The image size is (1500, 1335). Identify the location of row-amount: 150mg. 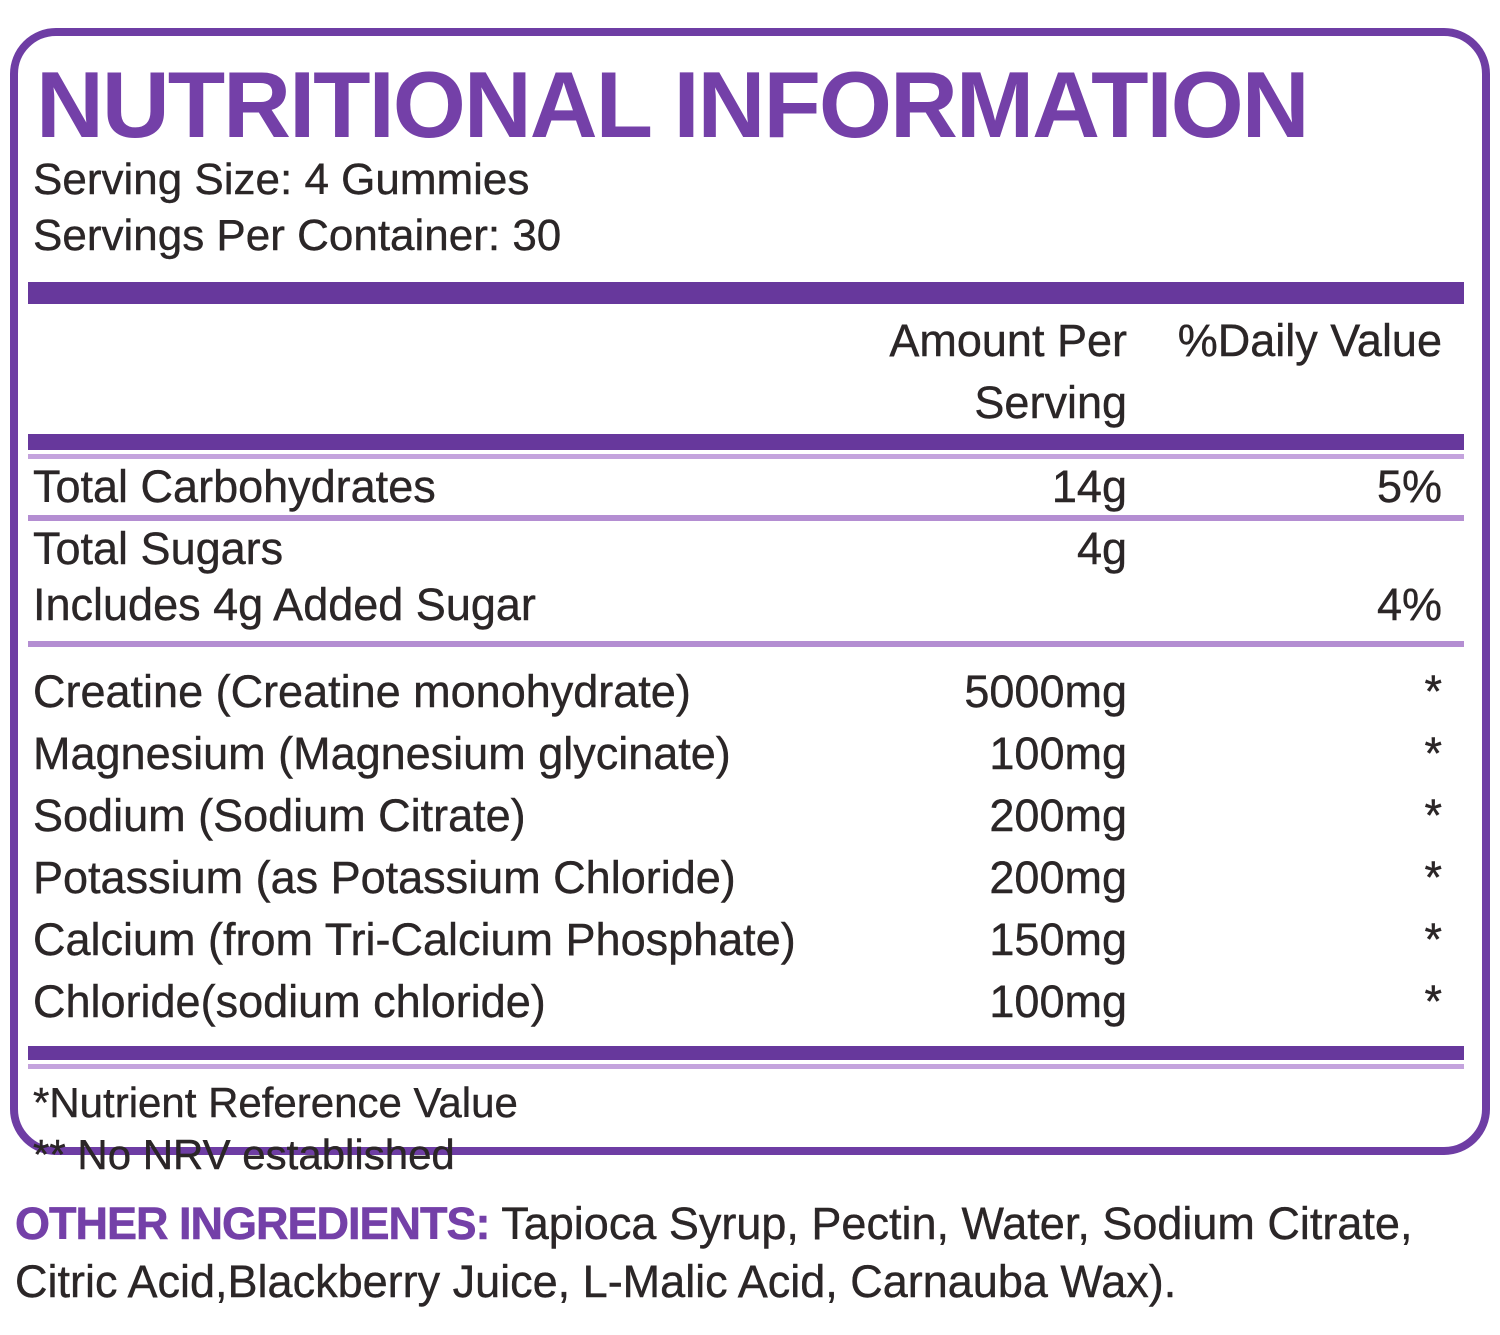
(1058, 939).